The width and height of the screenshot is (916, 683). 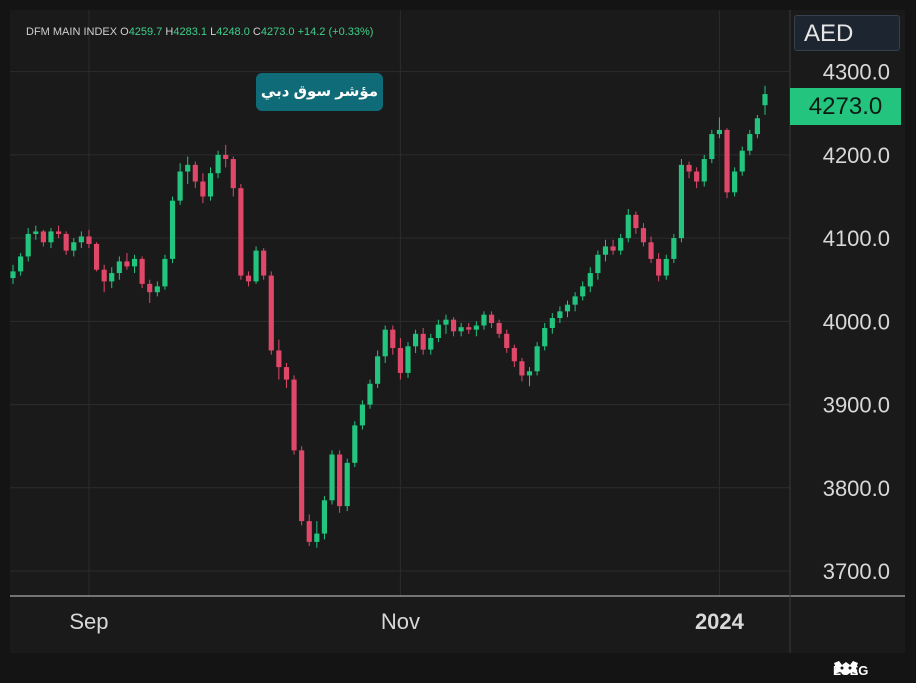 What do you see at coordinates (88, 621) in the screenshot?
I see `x-tick-label: Sep` at bounding box center [88, 621].